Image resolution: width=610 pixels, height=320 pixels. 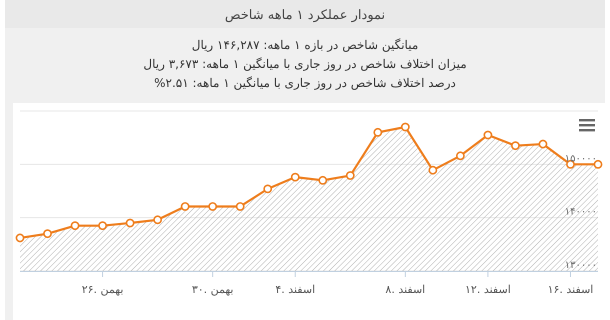 I want to click on x-tick-label: ۸. اسفند, so click(x=405, y=289).